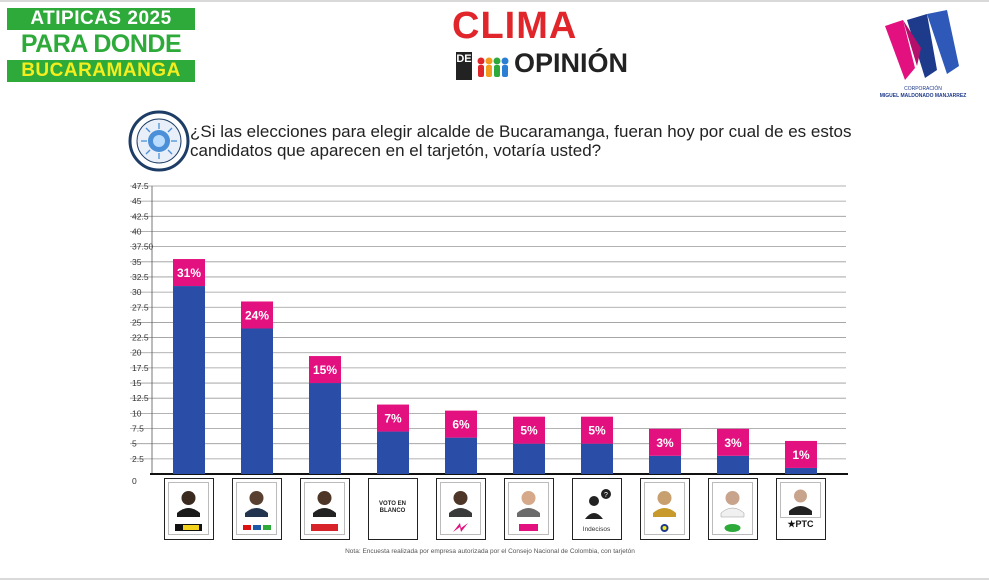 Image resolution: width=989 pixels, height=585 pixels. I want to click on value-label: 15%, so click(325, 370).